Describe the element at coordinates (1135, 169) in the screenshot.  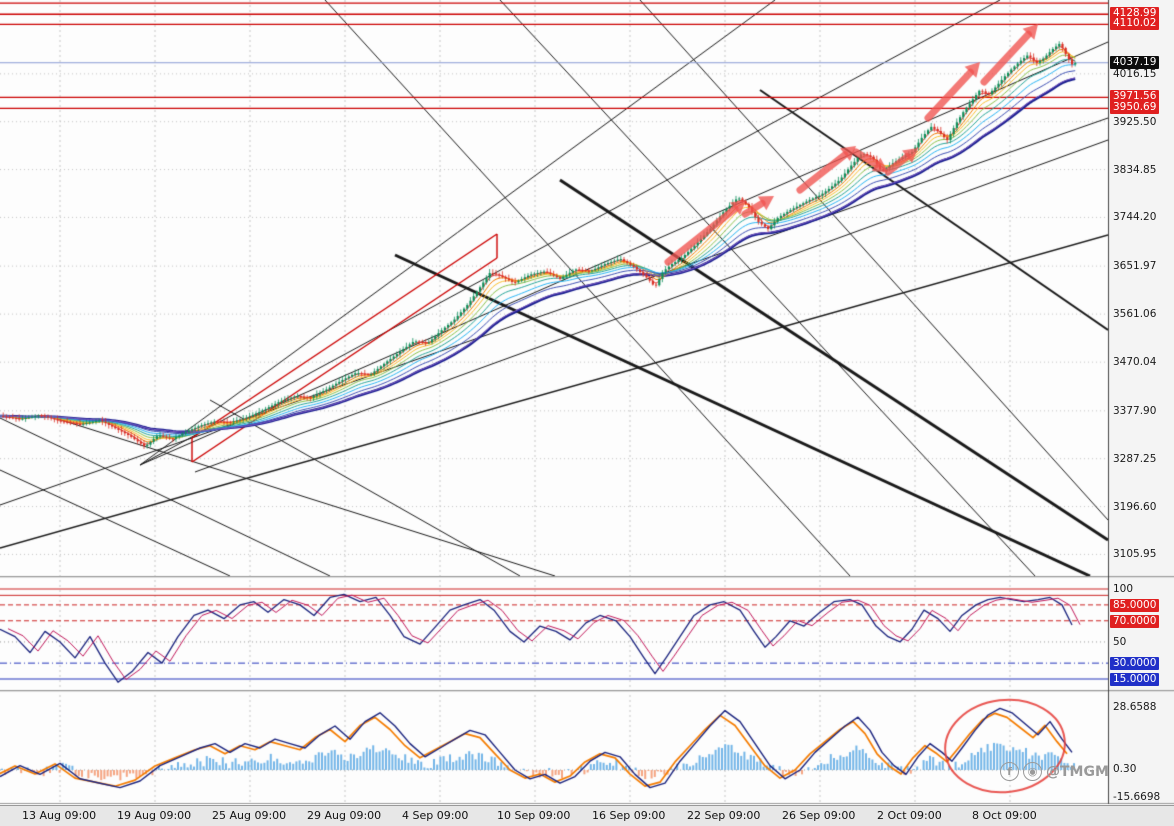
I see `price-tick-label: 3834.85` at that location.